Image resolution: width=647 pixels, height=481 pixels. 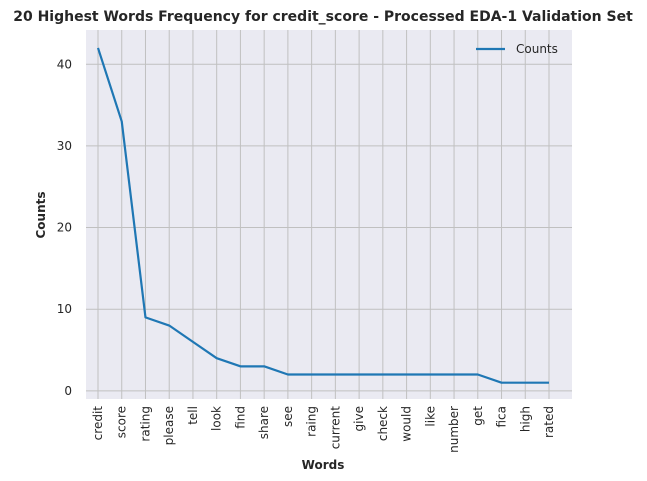 What do you see at coordinates (478, 416) in the screenshot?
I see `x-tick-label: get` at bounding box center [478, 416].